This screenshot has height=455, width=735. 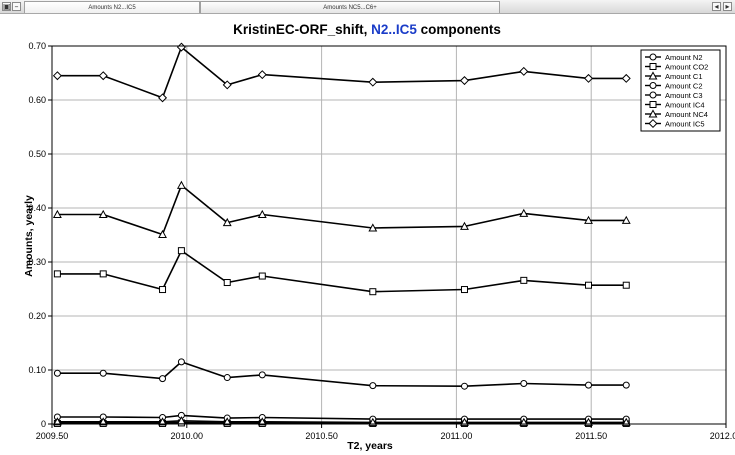 What do you see at coordinates (716, 6) in the screenshot?
I see `scroll-left-icon: ◂` at bounding box center [716, 6].